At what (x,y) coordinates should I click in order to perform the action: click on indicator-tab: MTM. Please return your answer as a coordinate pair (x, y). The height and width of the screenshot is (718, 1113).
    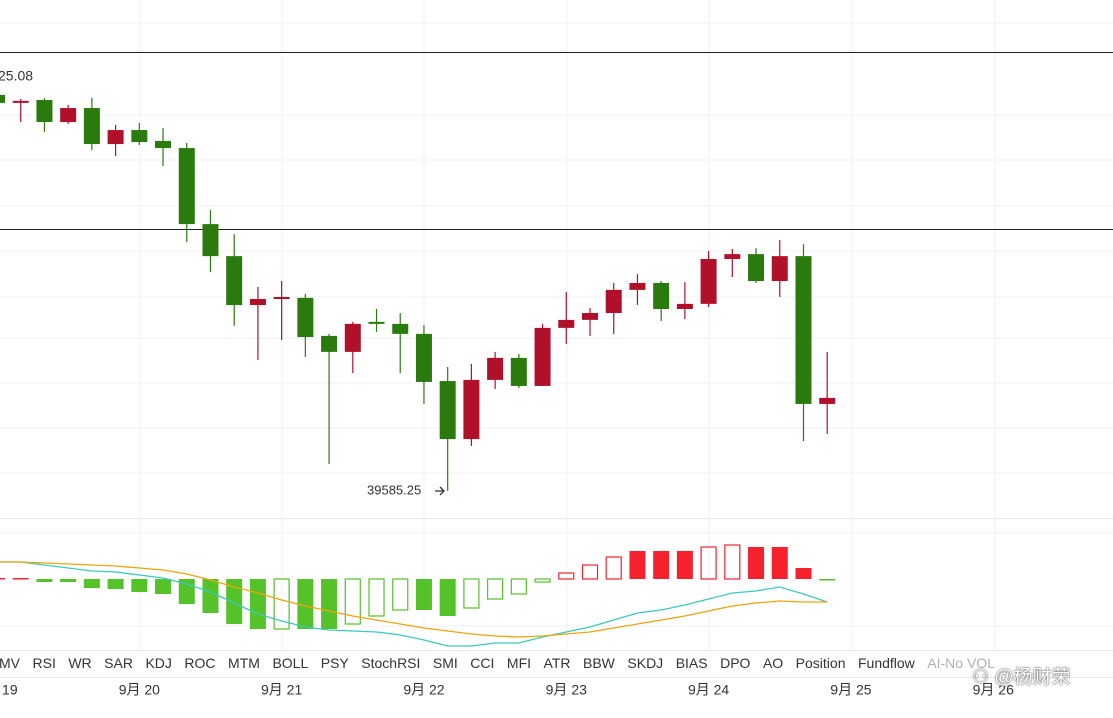
    Looking at the image, I should click on (244, 663).